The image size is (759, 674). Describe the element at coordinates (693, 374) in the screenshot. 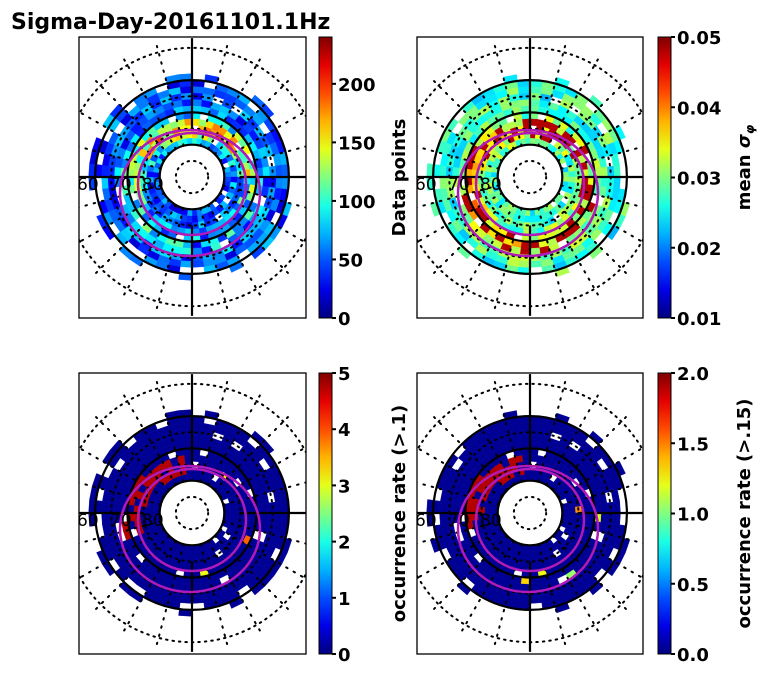

I see `colorbar-tick-label: 2.0` at that location.